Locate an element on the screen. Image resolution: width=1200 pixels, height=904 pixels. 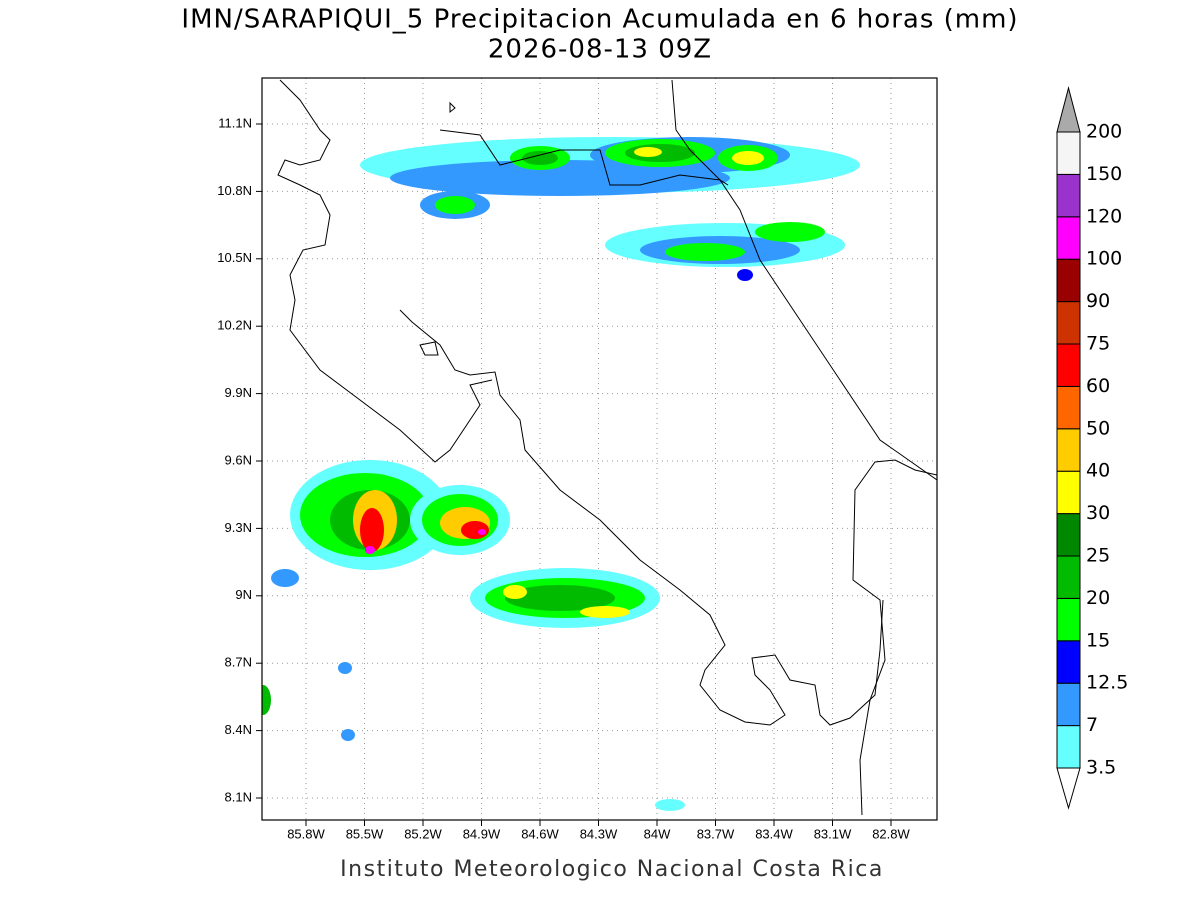
colorbar-under is located at coordinates (1068, 788).